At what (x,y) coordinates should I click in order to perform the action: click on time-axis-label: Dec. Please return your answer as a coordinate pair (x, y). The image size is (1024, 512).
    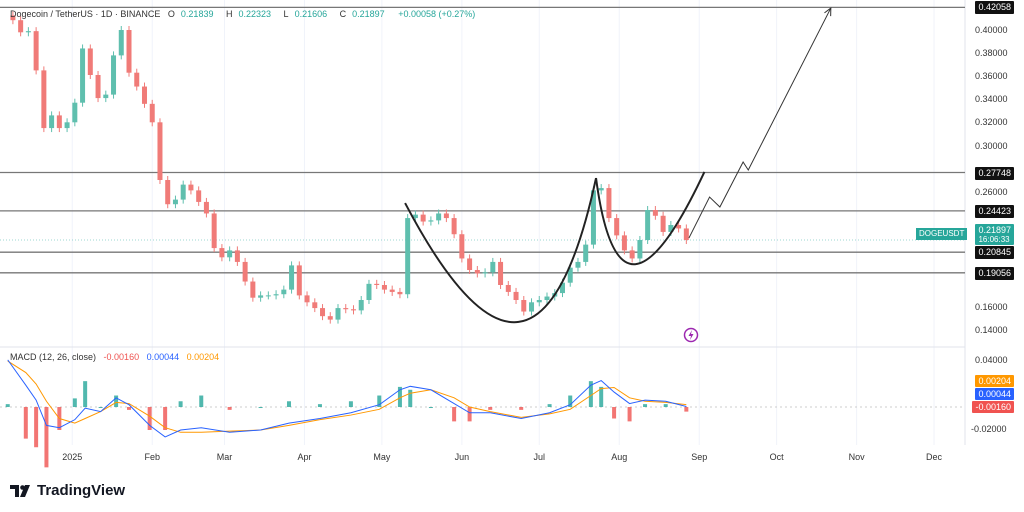
    Looking at the image, I should click on (934, 457).